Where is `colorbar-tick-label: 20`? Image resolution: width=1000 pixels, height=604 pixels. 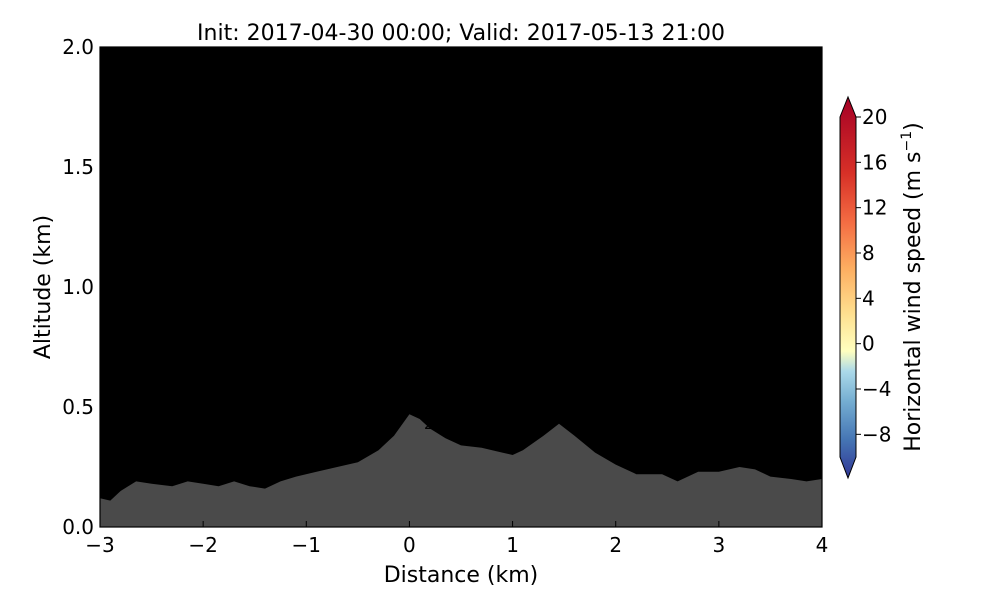 colorbar-tick-label: 20 is located at coordinates (874, 117).